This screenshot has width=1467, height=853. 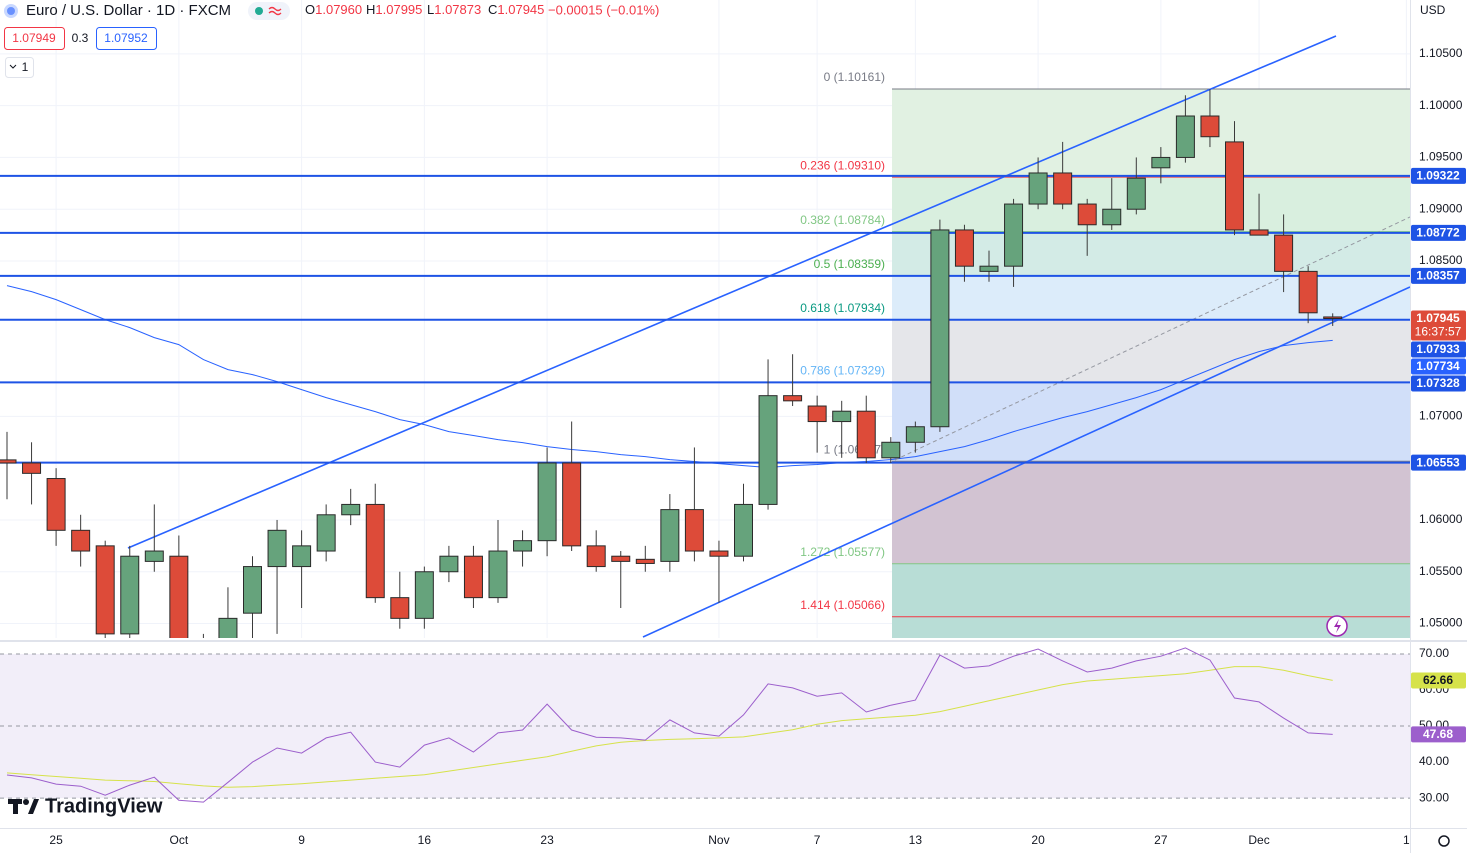 I want to click on settings-icon, so click(x=1444, y=841).